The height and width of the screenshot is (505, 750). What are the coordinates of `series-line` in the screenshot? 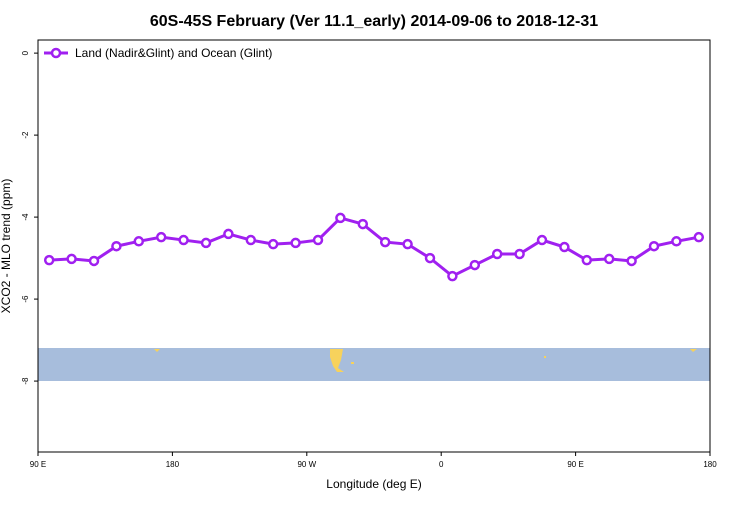 It's located at (374, 247).